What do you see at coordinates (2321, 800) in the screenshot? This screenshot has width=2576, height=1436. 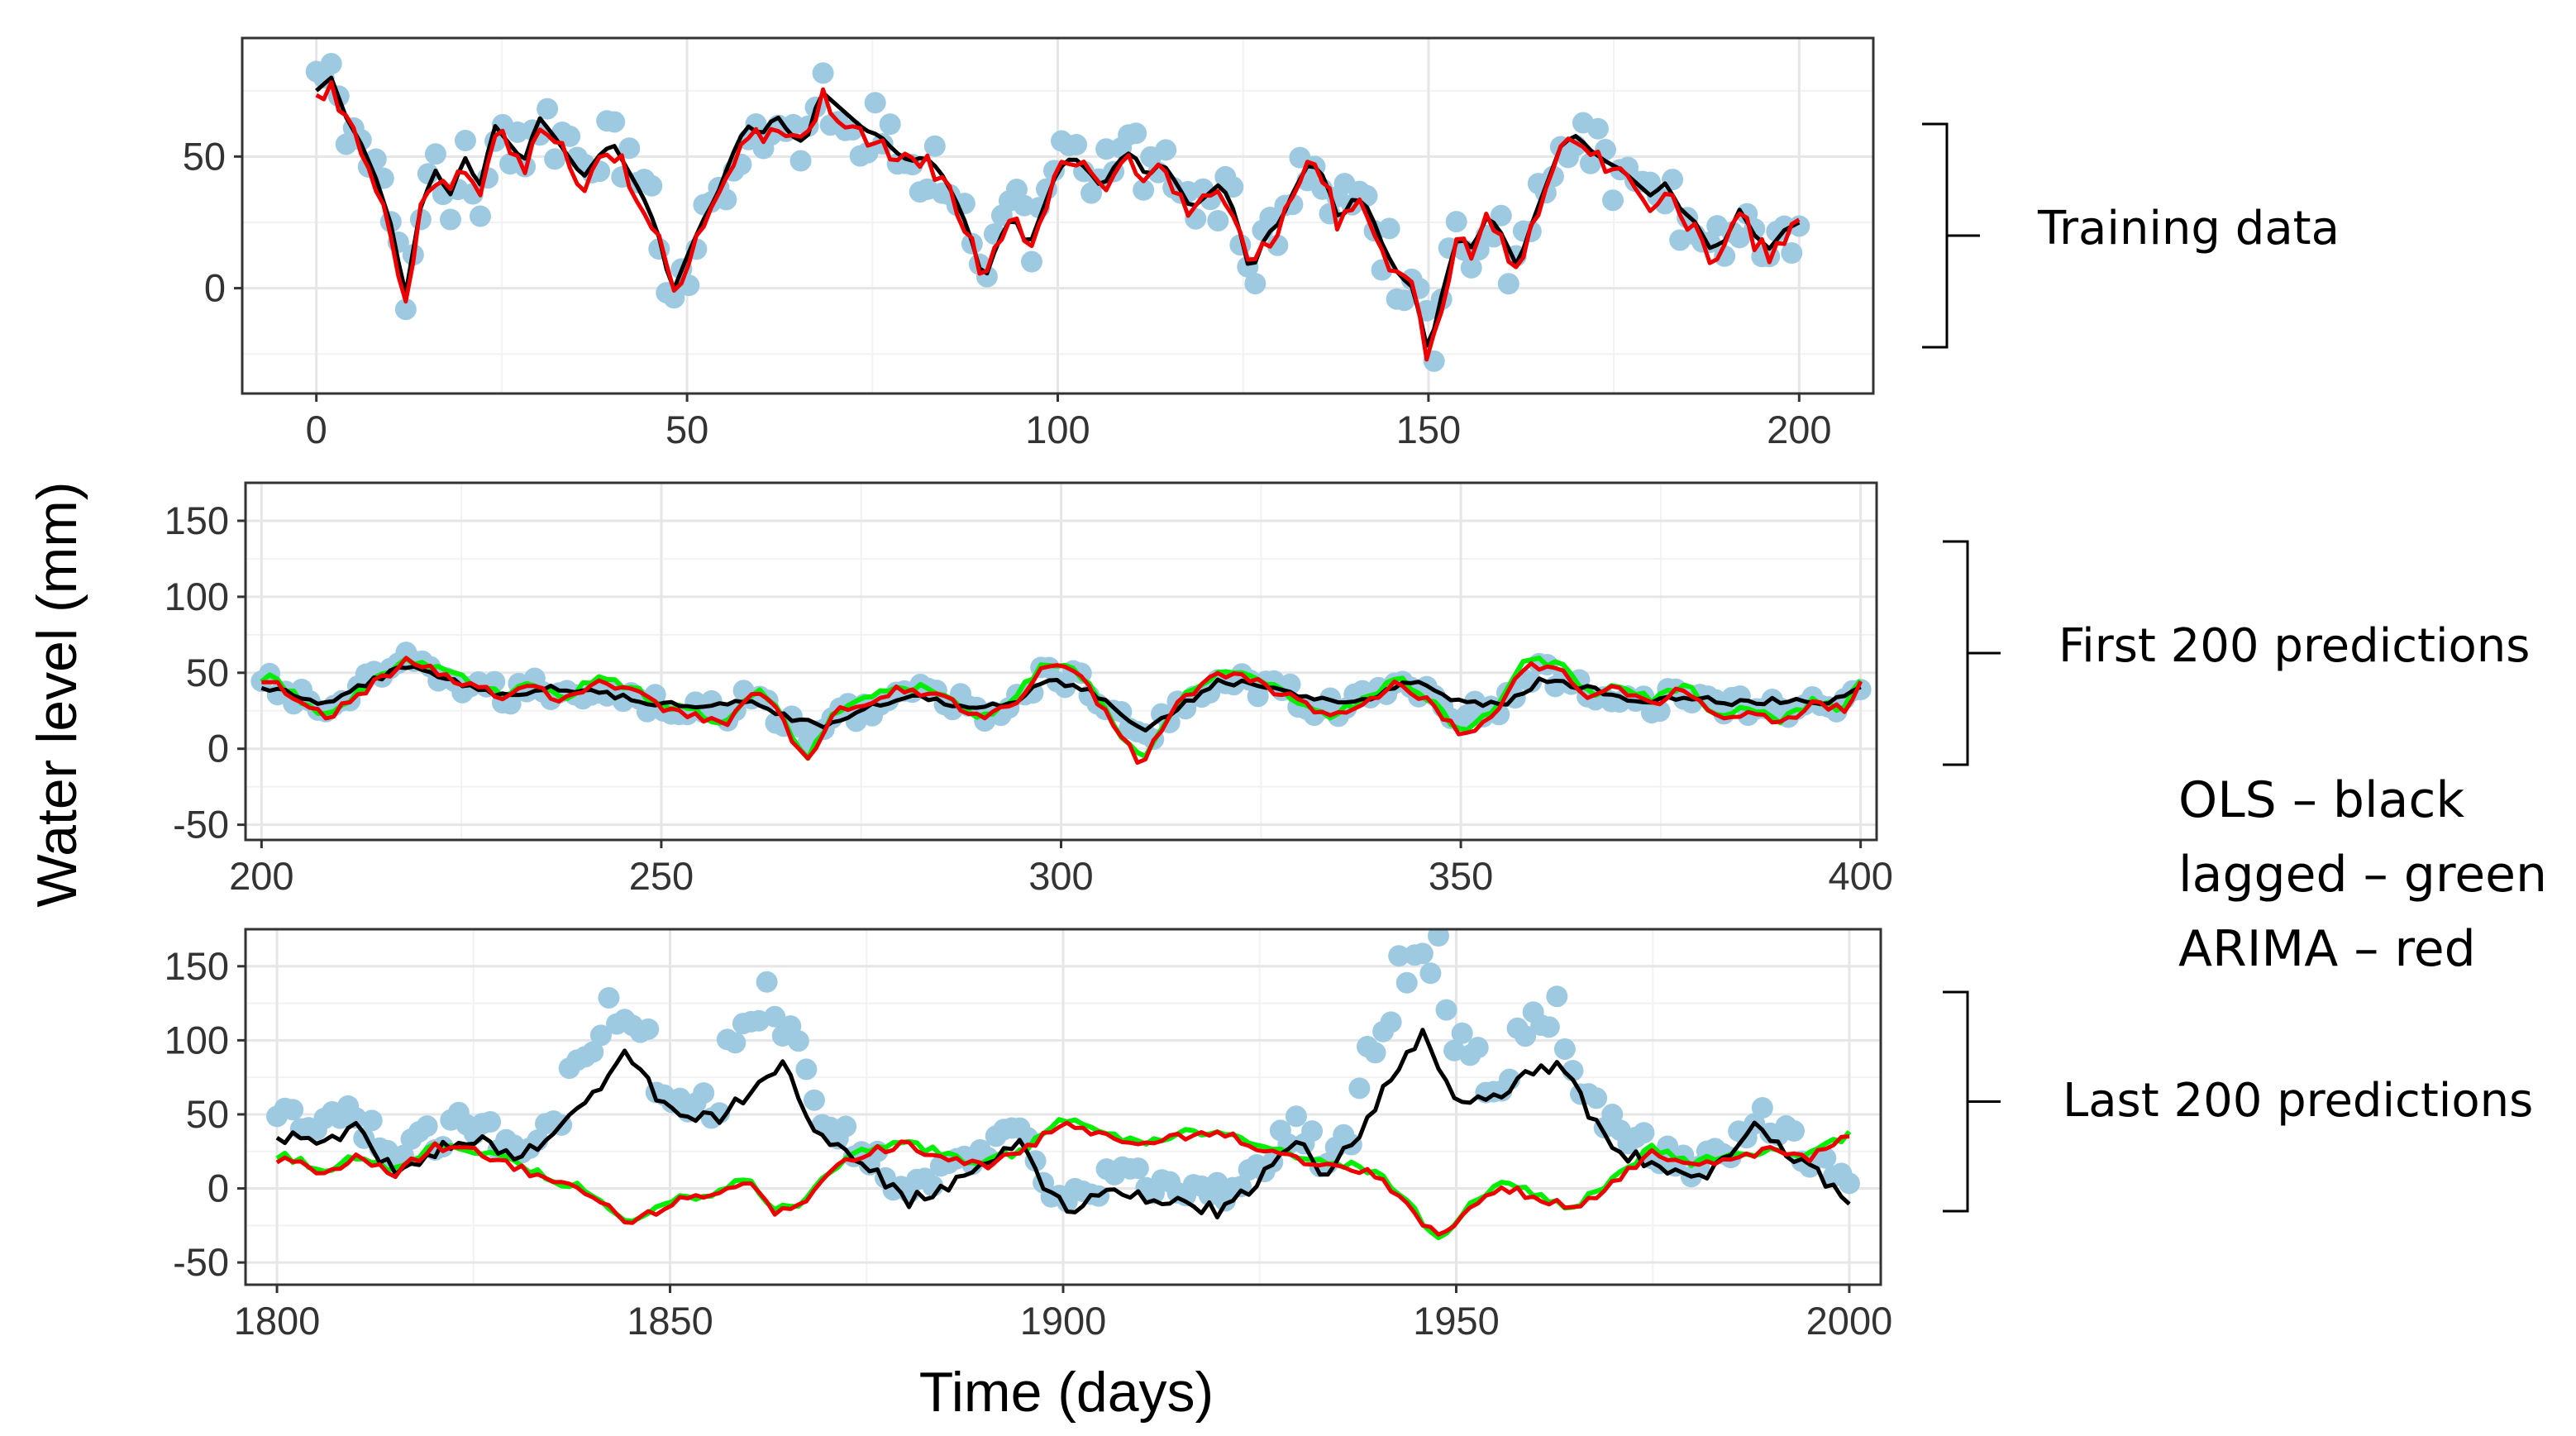 I see `legend-ols: OLS – black` at bounding box center [2321, 800].